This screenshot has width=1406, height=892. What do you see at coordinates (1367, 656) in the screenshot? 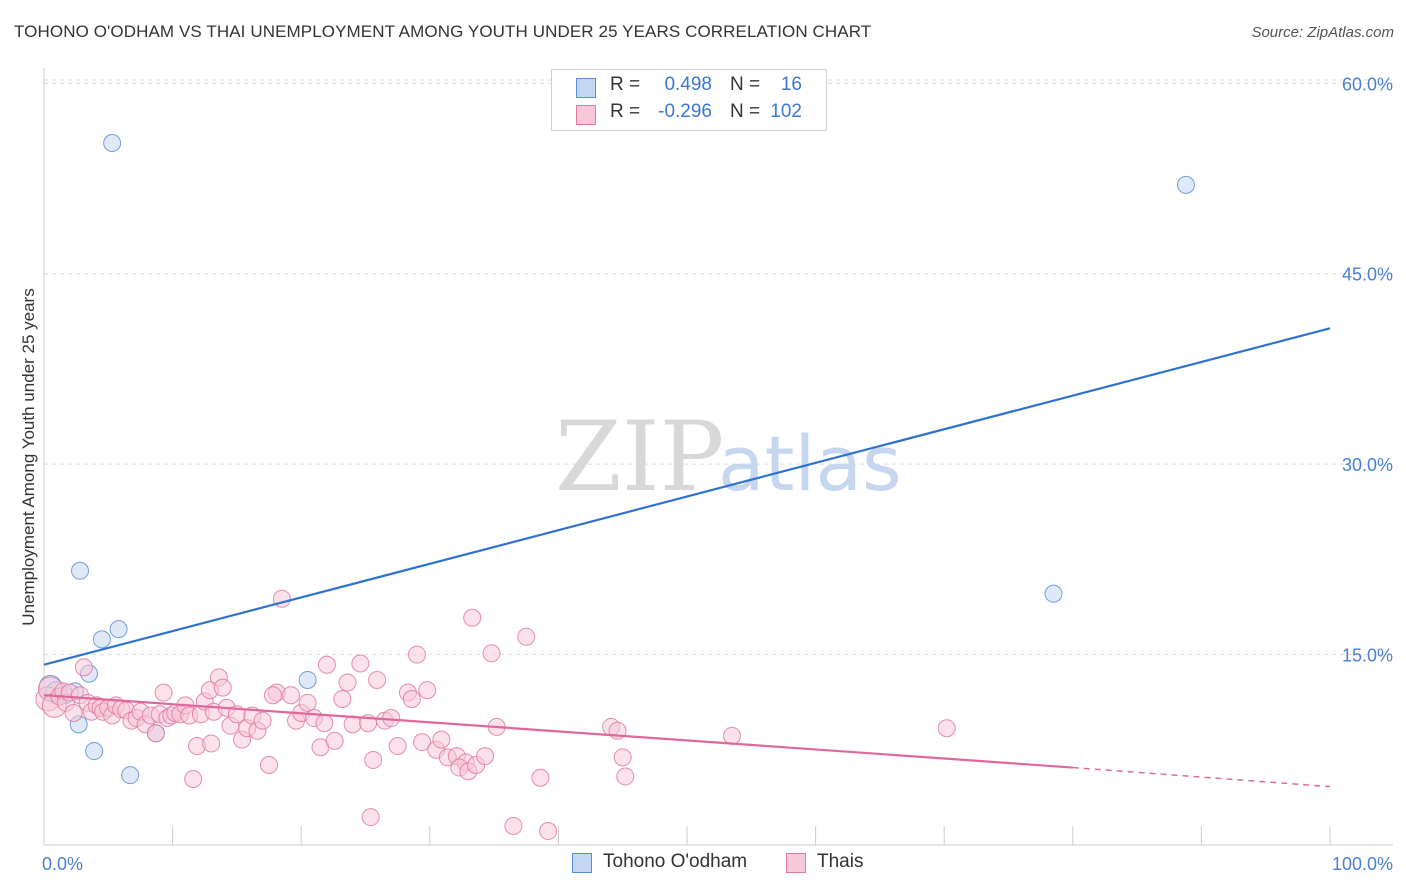
I see `y-tick-label: 15.0%` at bounding box center [1367, 656].